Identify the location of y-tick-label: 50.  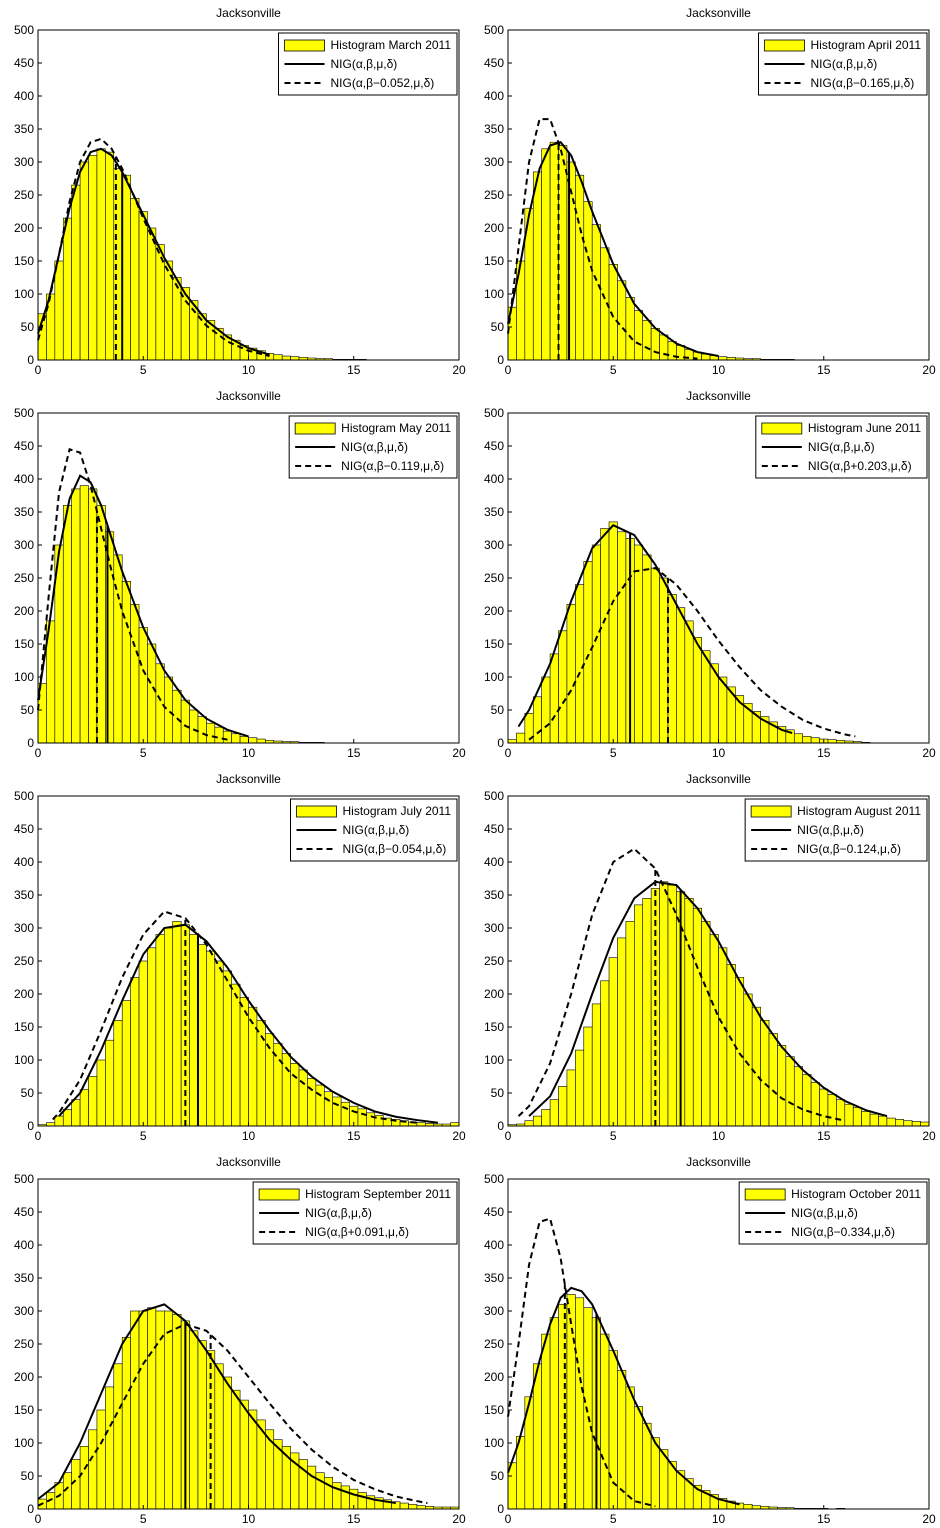
(498, 1476).